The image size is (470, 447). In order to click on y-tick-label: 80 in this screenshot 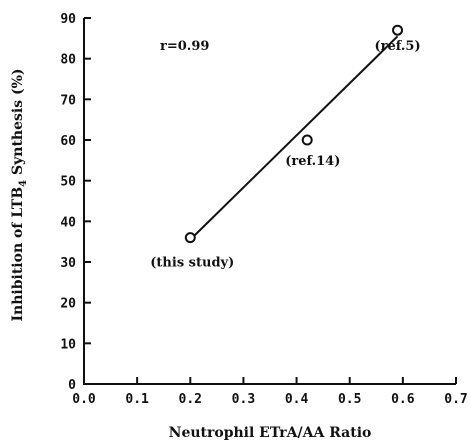, I will do `click(68, 60)`.